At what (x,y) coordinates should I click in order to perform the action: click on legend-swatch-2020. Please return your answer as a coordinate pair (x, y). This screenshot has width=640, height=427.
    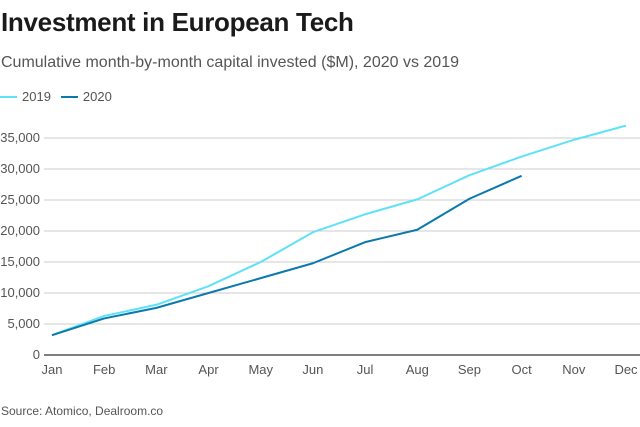
    Looking at the image, I should click on (69, 96).